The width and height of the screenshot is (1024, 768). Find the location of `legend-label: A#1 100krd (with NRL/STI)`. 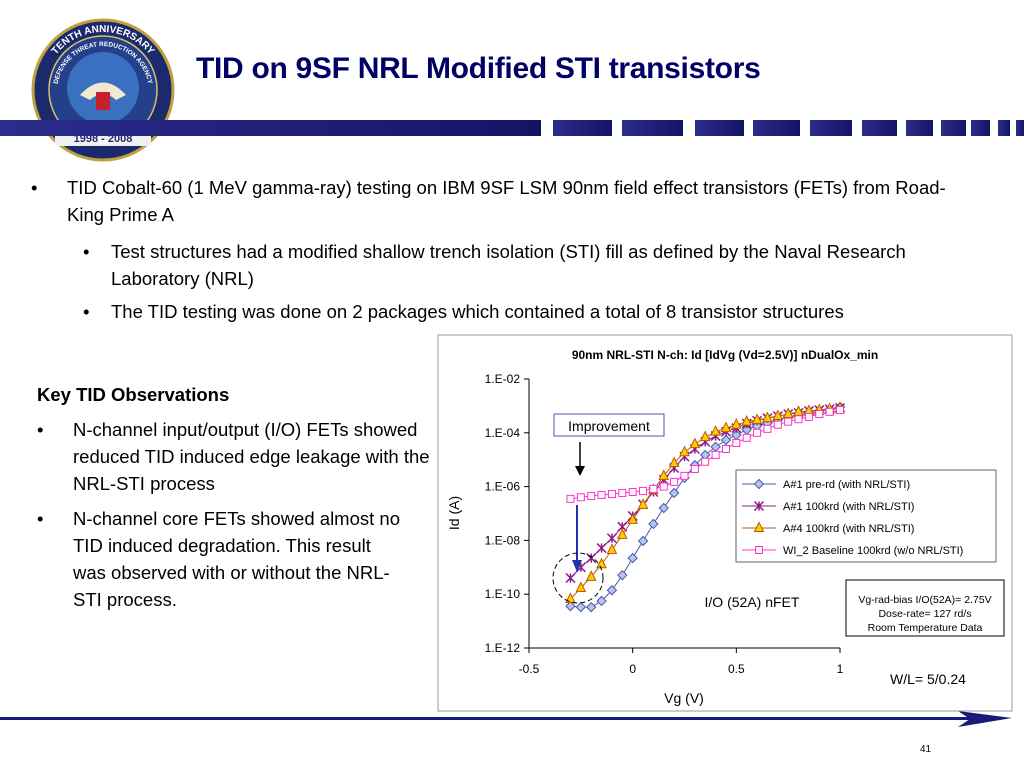

legend-label: A#1 100krd (with NRL/STI) is located at coordinates (848, 507).